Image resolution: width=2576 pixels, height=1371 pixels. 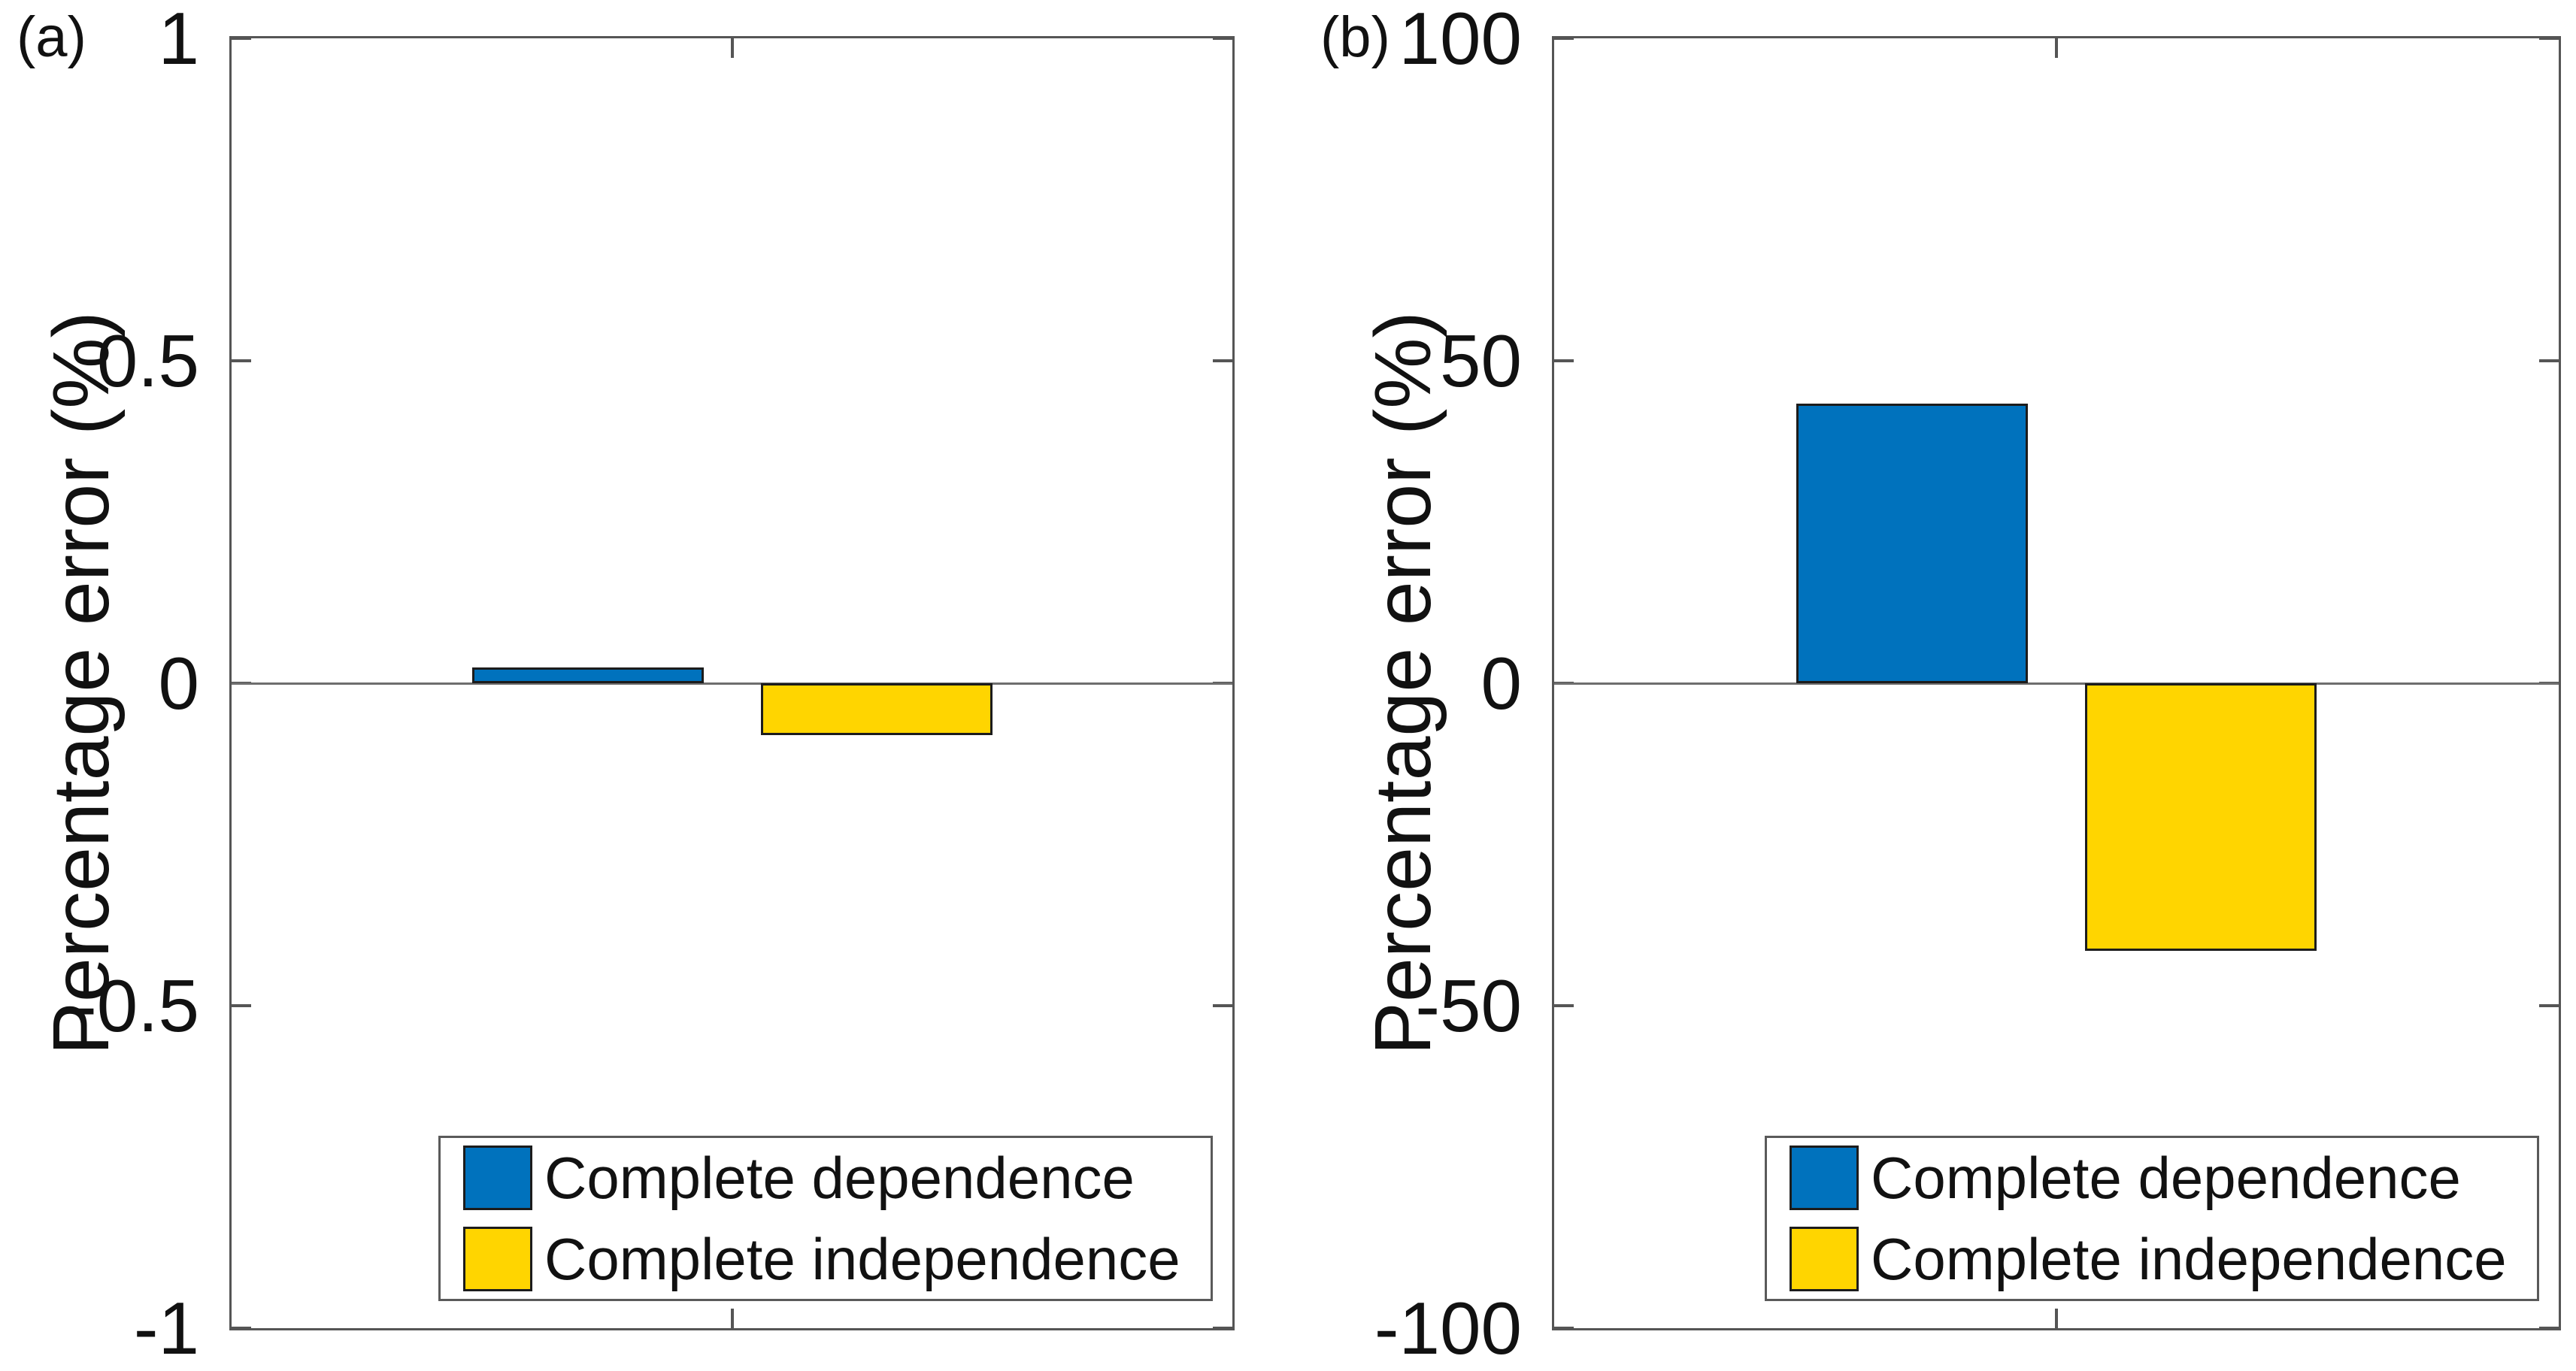 I want to click on panel-b-label: (b), so click(x=1355, y=37).